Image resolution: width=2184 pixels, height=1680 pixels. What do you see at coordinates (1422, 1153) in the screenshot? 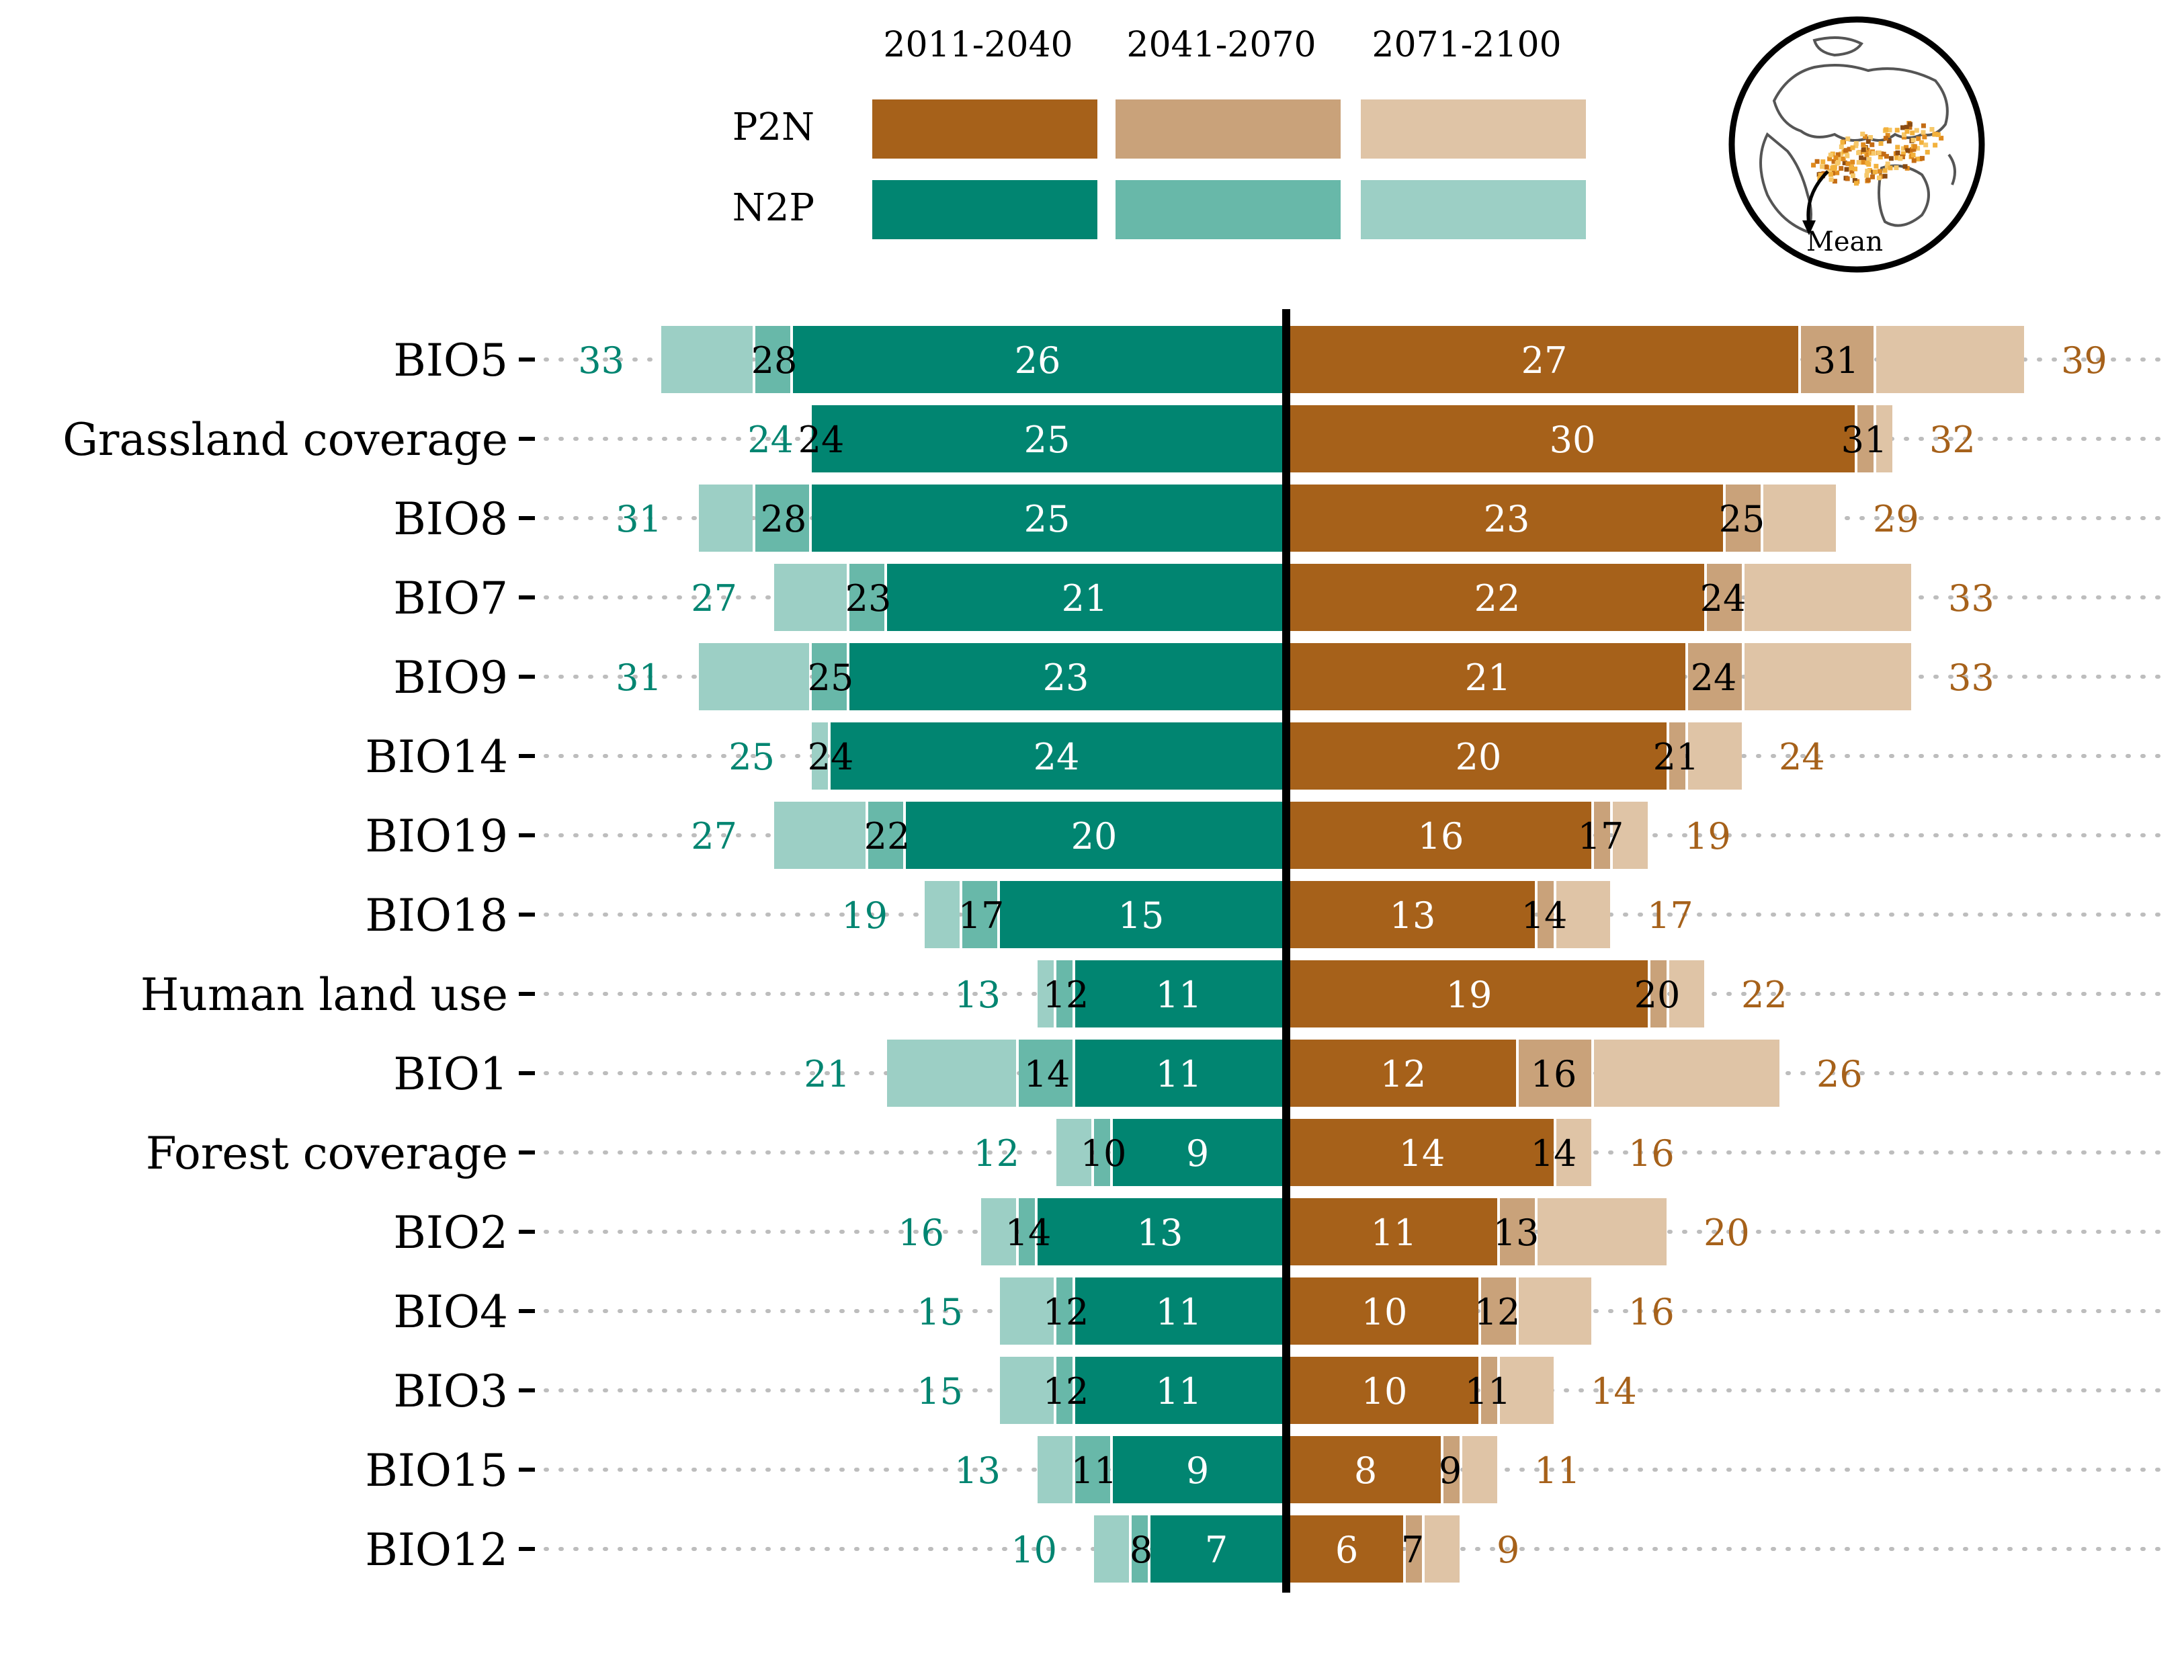
I see `label-p2n-2011-2040-forest-coverage: 14` at bounding box center [1422, 1153].